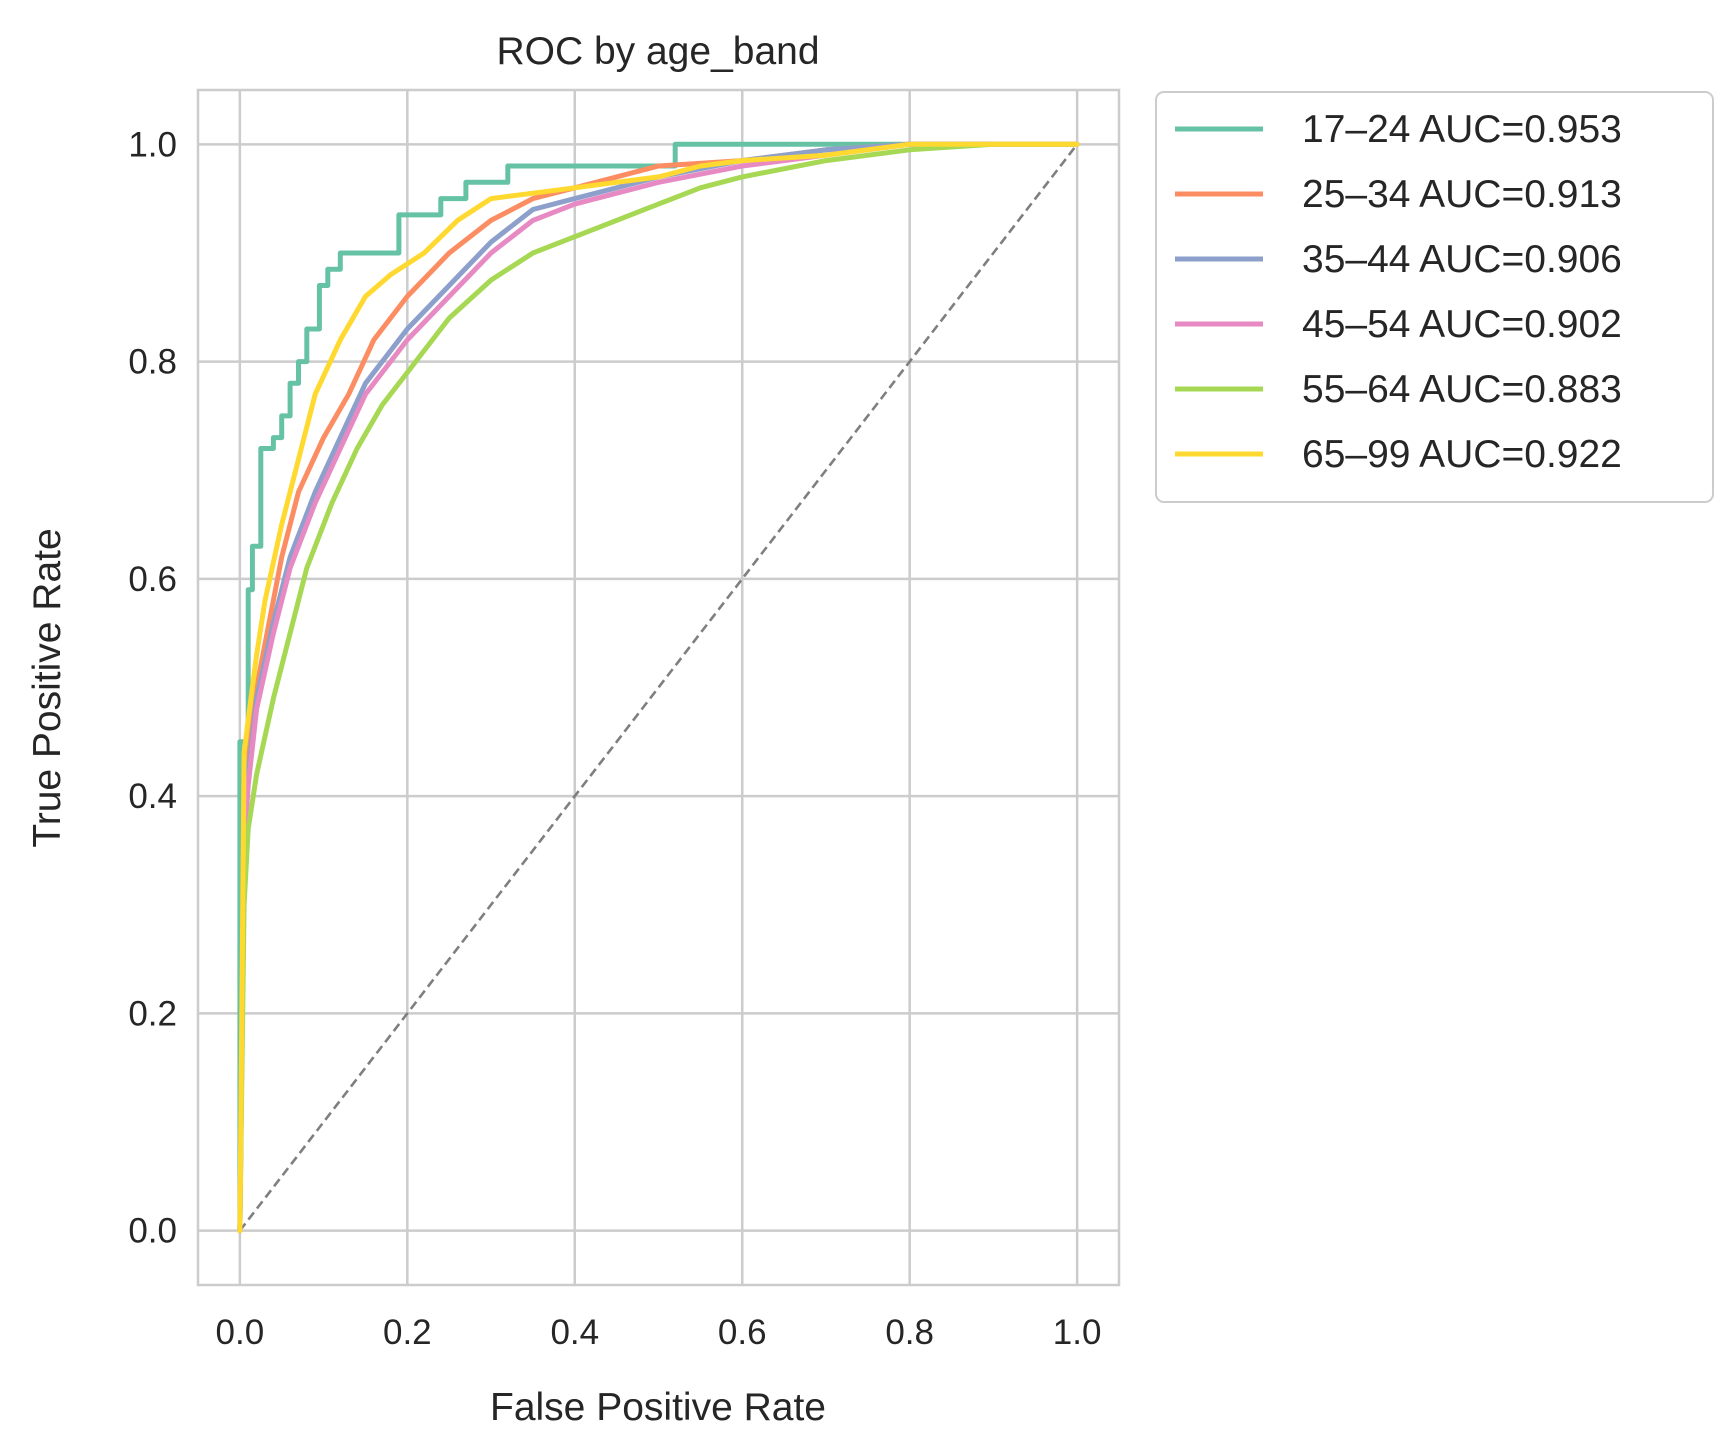  What do you see at coordinates (1462, 454) in the screenshot?
I see `legend-entry-label: 65–99 AUC=0.922` at bounding box center [1462, 454].